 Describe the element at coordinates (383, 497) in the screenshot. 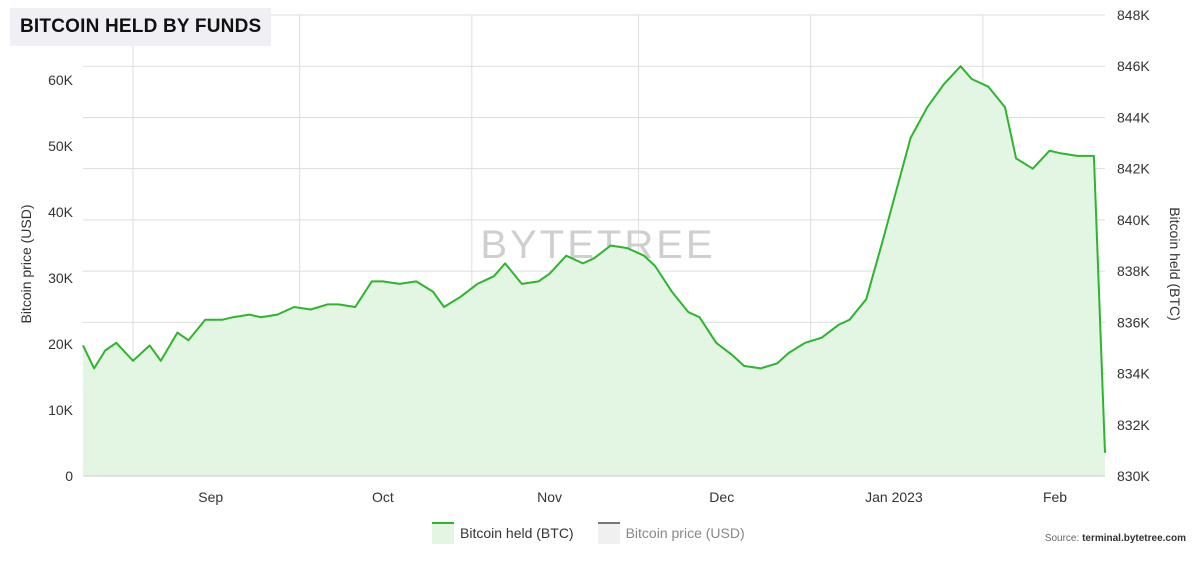

I see `x-tick-label: Oct` at that location.